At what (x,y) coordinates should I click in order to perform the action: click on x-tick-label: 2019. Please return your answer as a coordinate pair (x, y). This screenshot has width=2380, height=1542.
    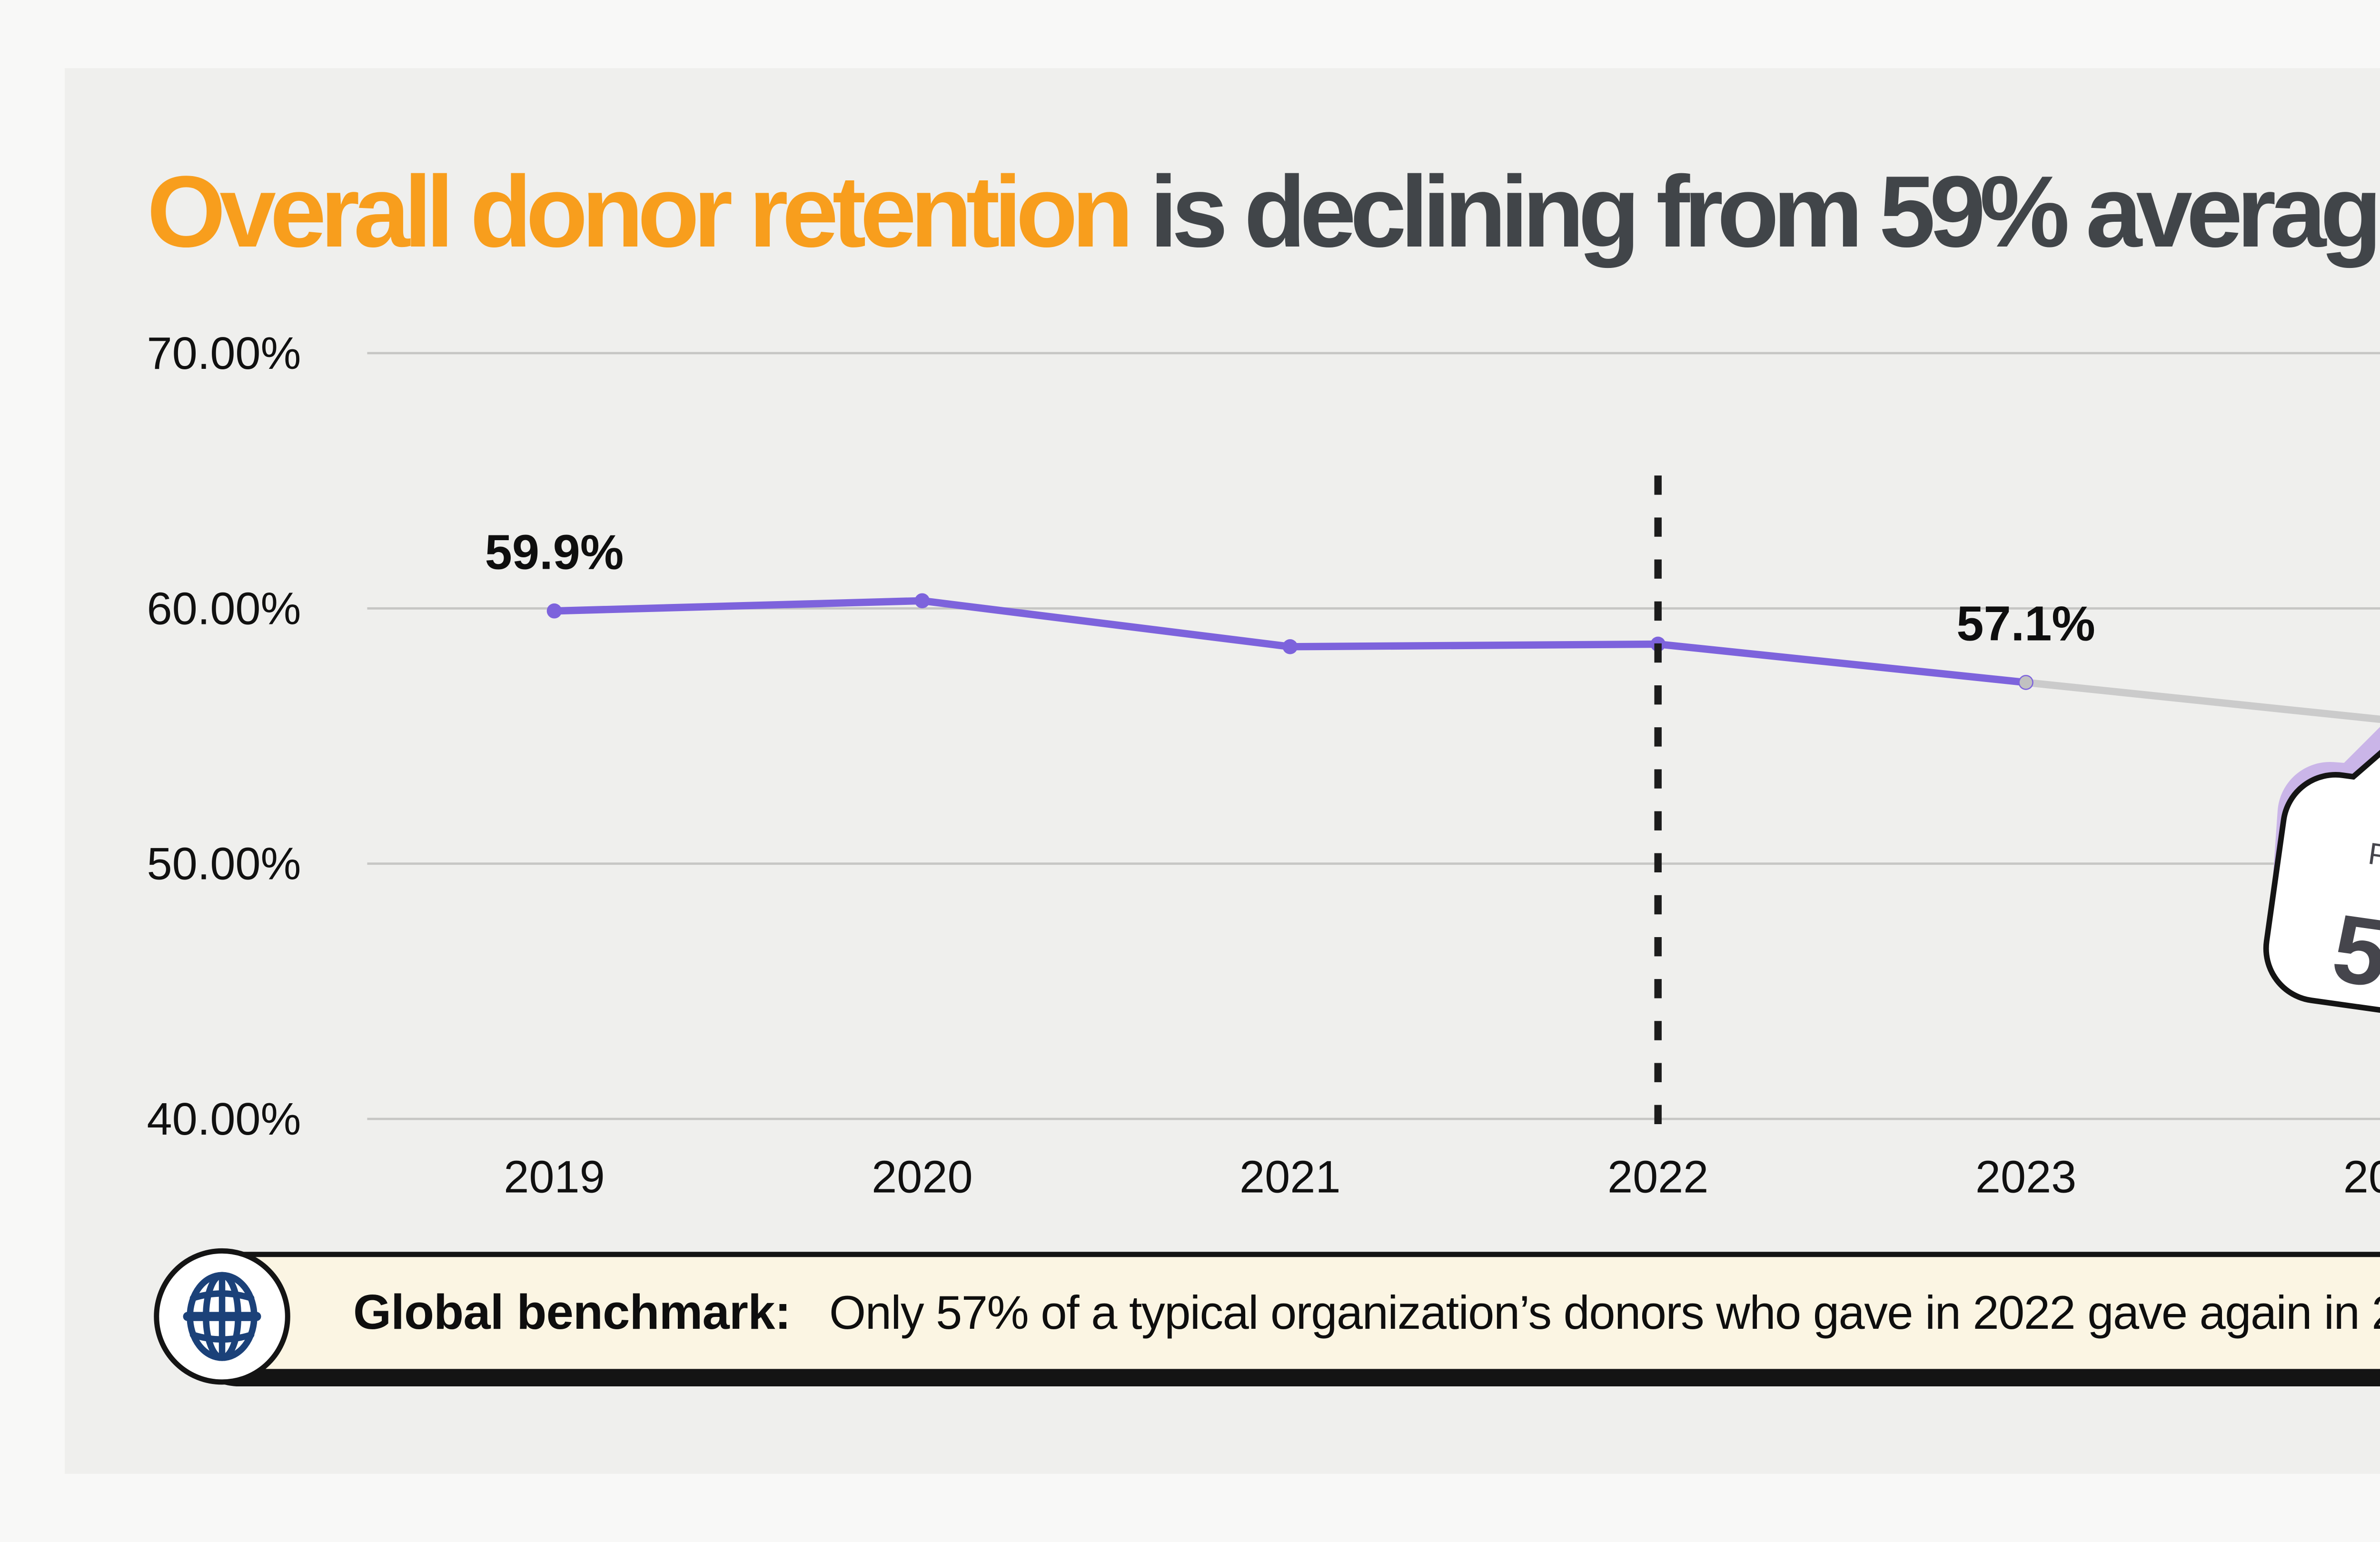
    Looking at the image, I should click on (554, 1177).